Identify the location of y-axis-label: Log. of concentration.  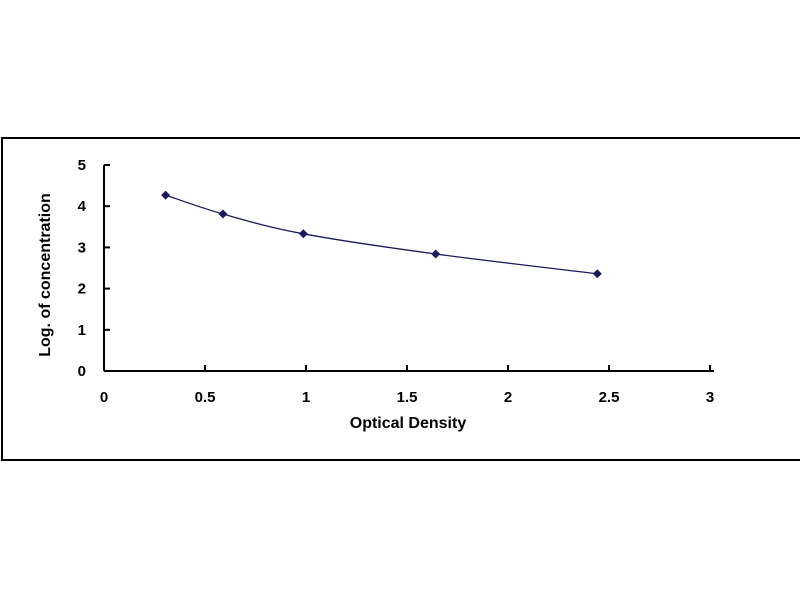
(45, 275).